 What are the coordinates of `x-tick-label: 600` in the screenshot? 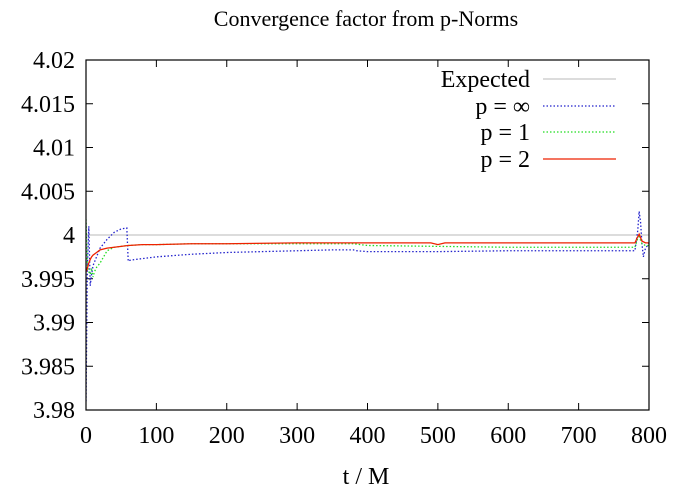 It's located at (508, 436).